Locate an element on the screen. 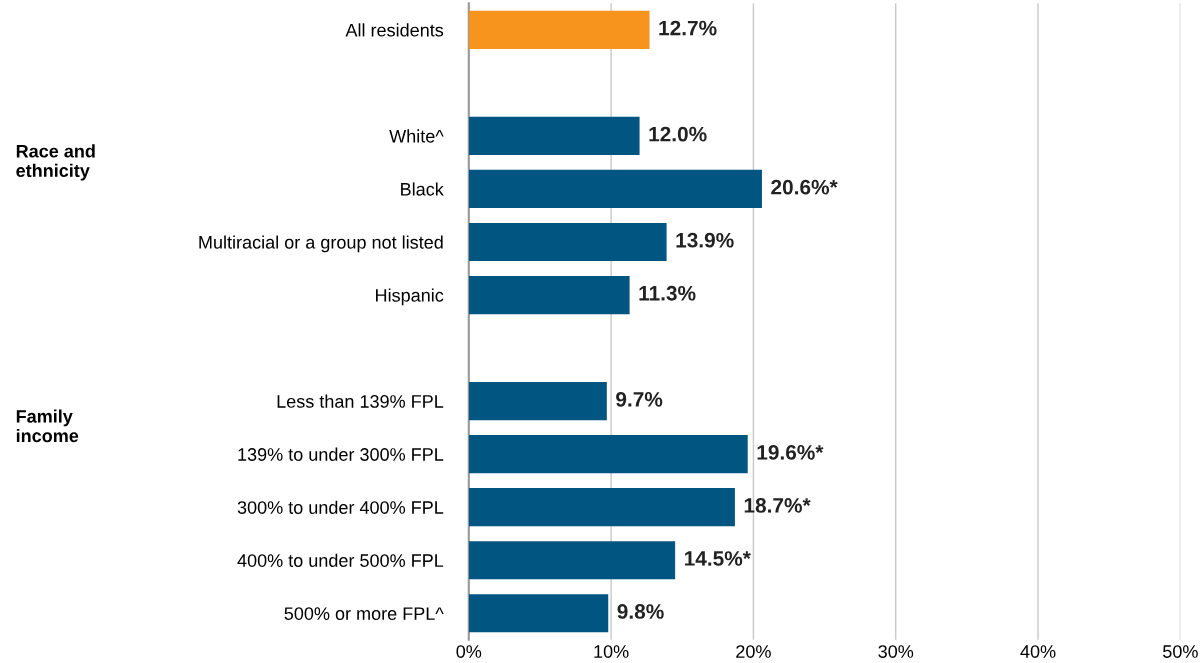 Image resolution: width=1202 pixels, height=663 pixels. data-label: 19.6%* is located at coordinates (790, 452).